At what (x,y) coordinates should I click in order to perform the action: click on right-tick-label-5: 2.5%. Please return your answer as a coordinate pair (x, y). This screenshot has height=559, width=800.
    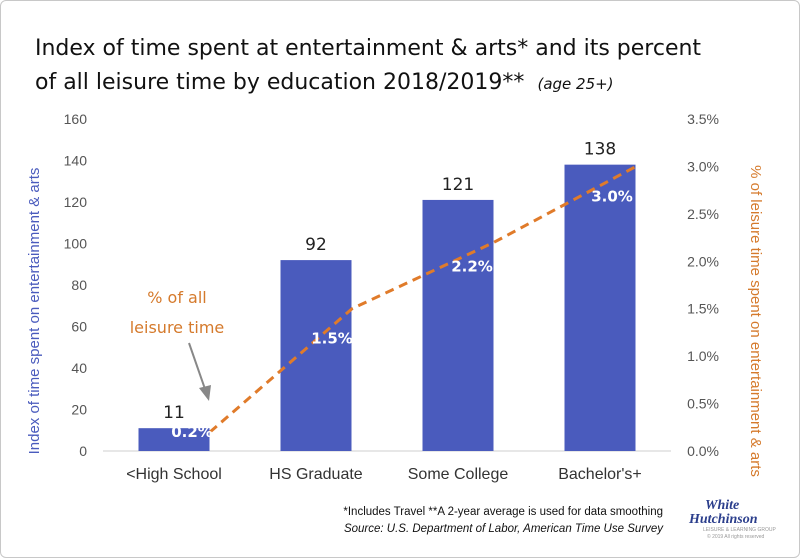
    Looking at the image, I should click on (703, 214).